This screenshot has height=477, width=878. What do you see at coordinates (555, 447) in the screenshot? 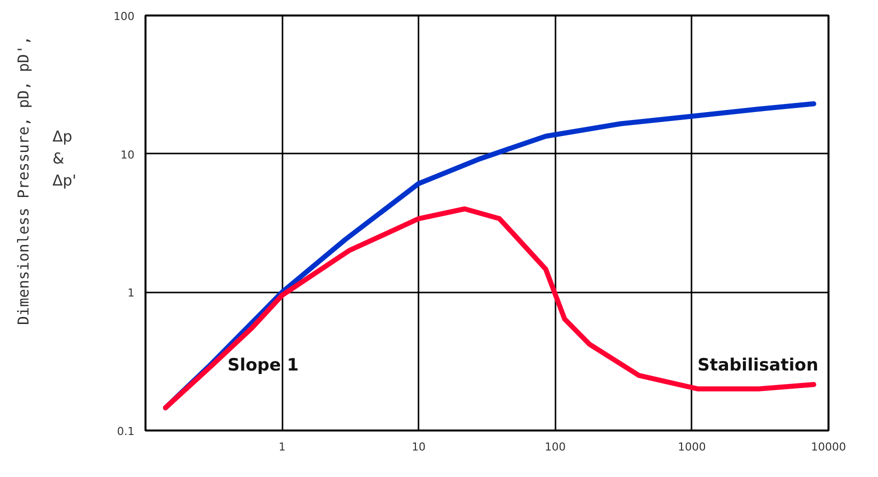
I see `x-tick-label: 100` at bounding box center [555, 447].